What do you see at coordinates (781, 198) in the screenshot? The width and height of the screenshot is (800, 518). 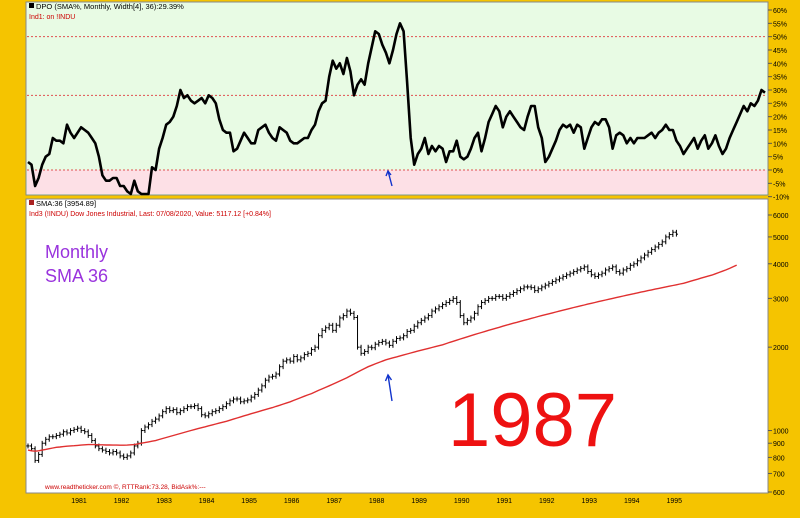 I see `upper-tick-label: -10%` at bounding box center [781, 198].